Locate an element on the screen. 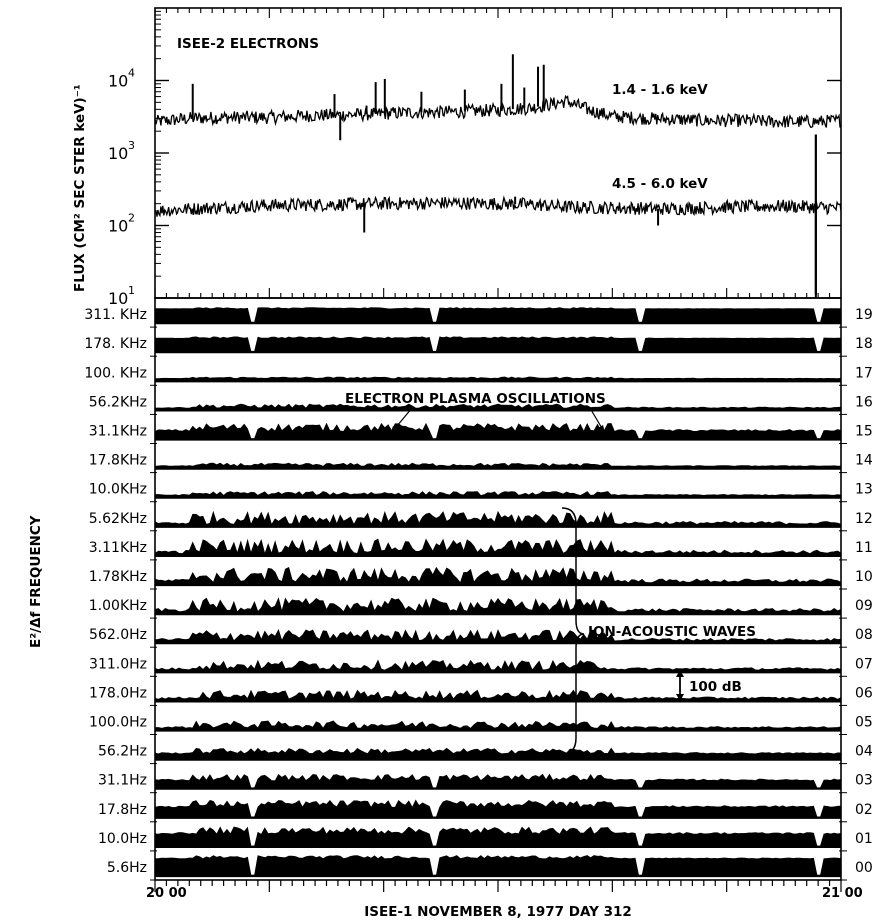  channel-freq-label: 56.2Hz is located at coordinates (122, 752).